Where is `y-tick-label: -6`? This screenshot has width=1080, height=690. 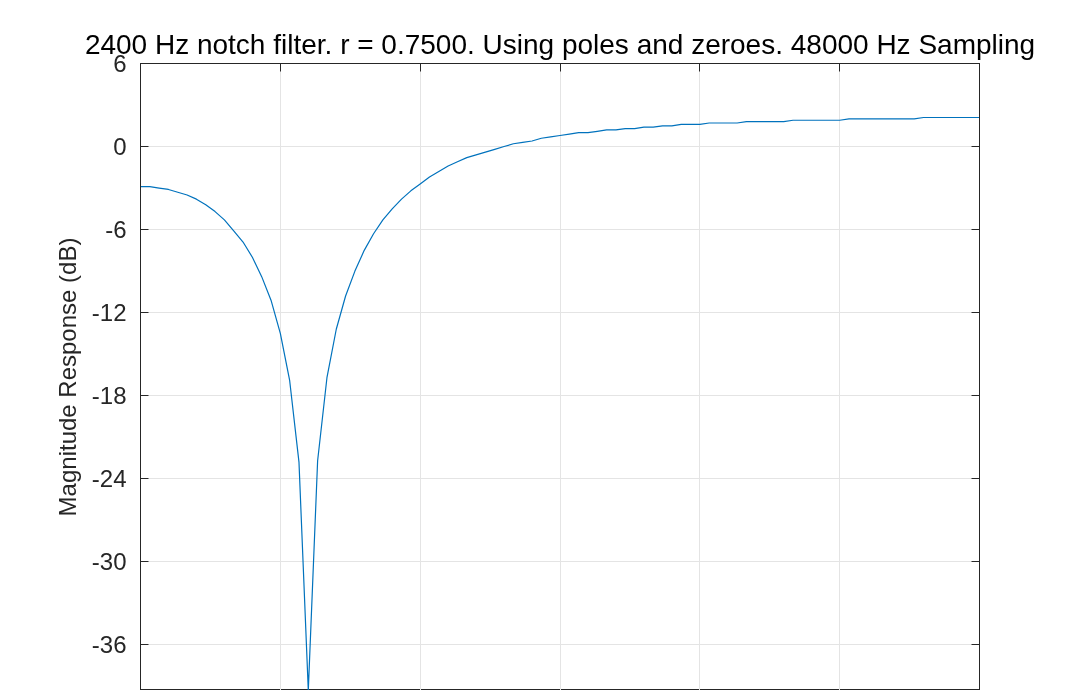
y-tick-label: -6 is located at coordinates (116, 230).